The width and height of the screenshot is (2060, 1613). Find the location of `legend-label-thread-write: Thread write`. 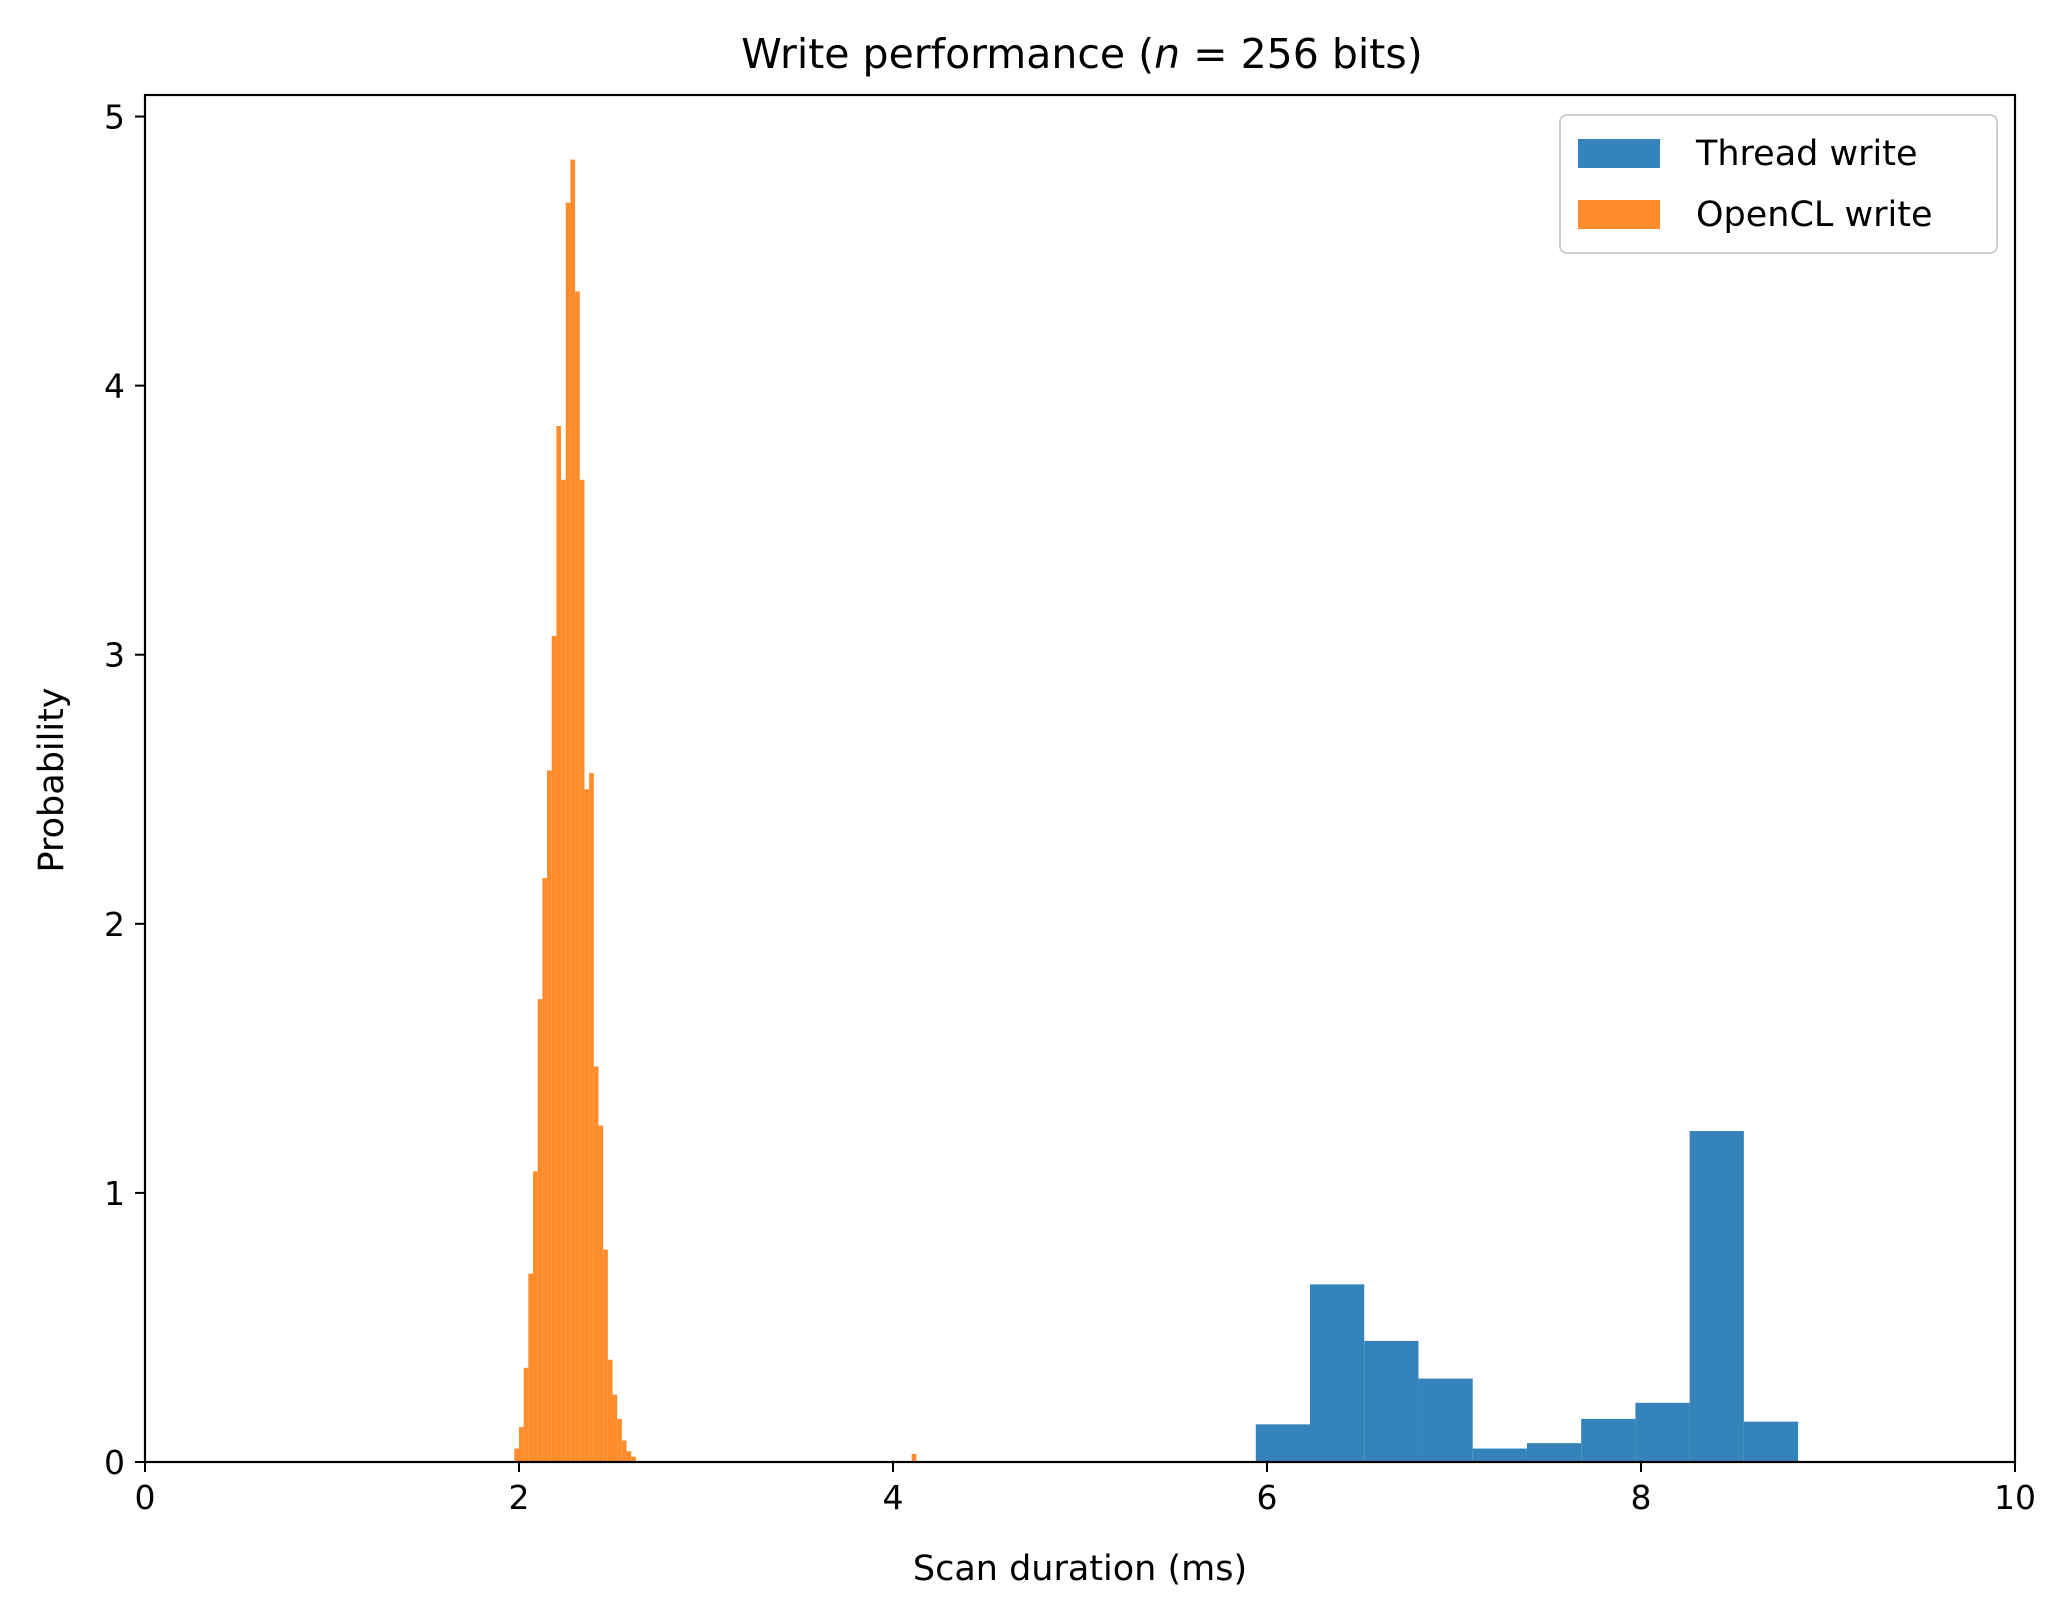

legend-label-thread-write: Thread write is located at coordinates (1806, 154).